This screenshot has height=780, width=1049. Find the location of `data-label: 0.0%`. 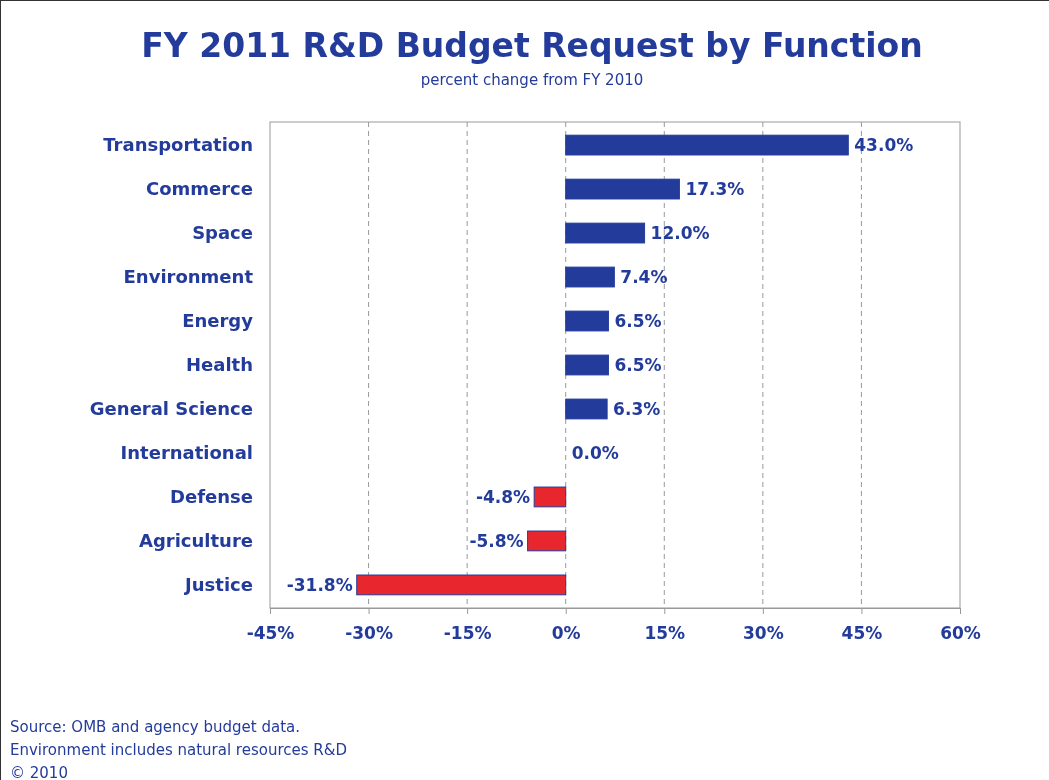

data-label: 0.0% is located at coordinates (595, 452).